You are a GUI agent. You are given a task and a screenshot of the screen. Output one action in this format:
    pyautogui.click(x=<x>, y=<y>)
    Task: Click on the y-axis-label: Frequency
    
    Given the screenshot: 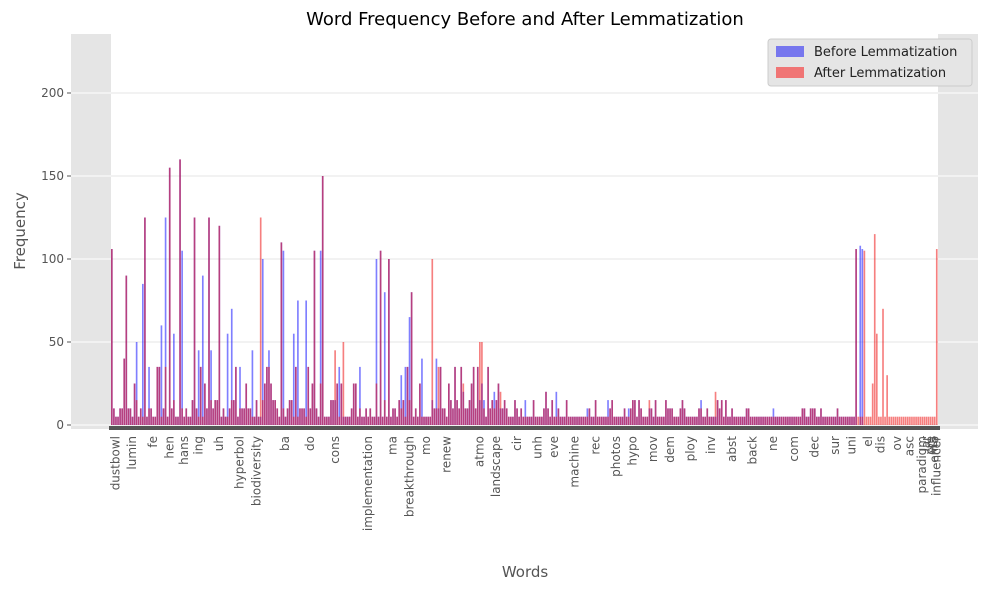 What is the action you would take?
    pyautogui.click(x=20, y=231)
    